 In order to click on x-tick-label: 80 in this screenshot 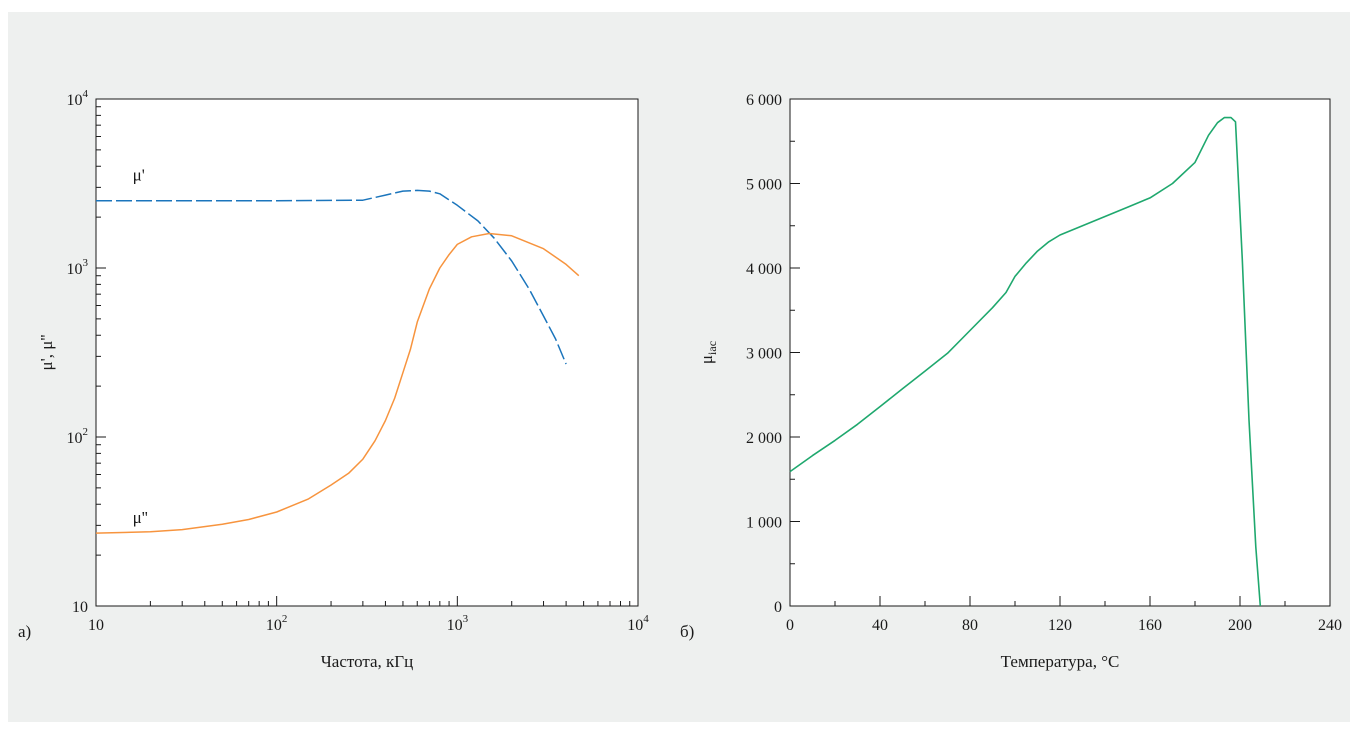, I will do `click(970, 625)`.